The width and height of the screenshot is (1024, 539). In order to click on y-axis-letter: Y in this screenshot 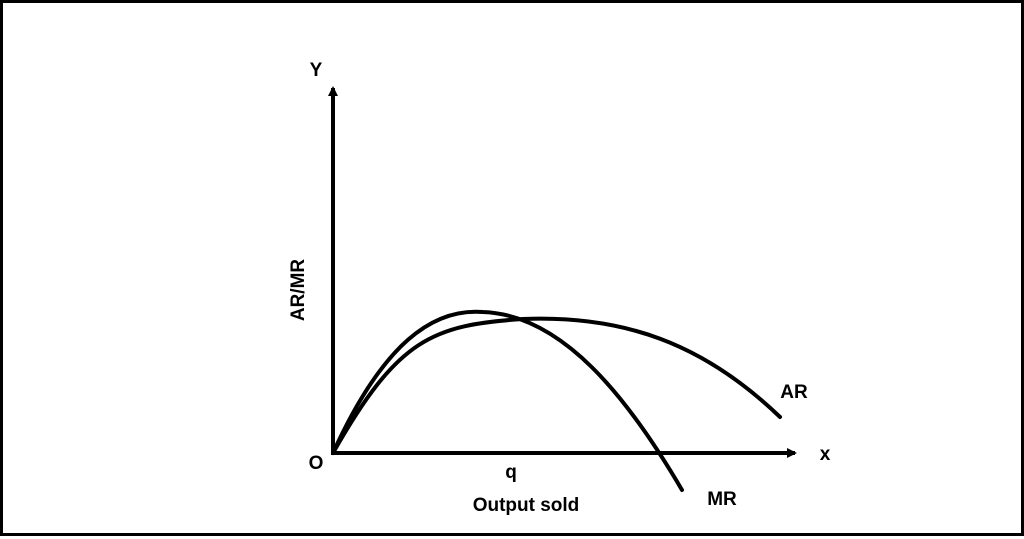, I will do `click(316, 70)`.